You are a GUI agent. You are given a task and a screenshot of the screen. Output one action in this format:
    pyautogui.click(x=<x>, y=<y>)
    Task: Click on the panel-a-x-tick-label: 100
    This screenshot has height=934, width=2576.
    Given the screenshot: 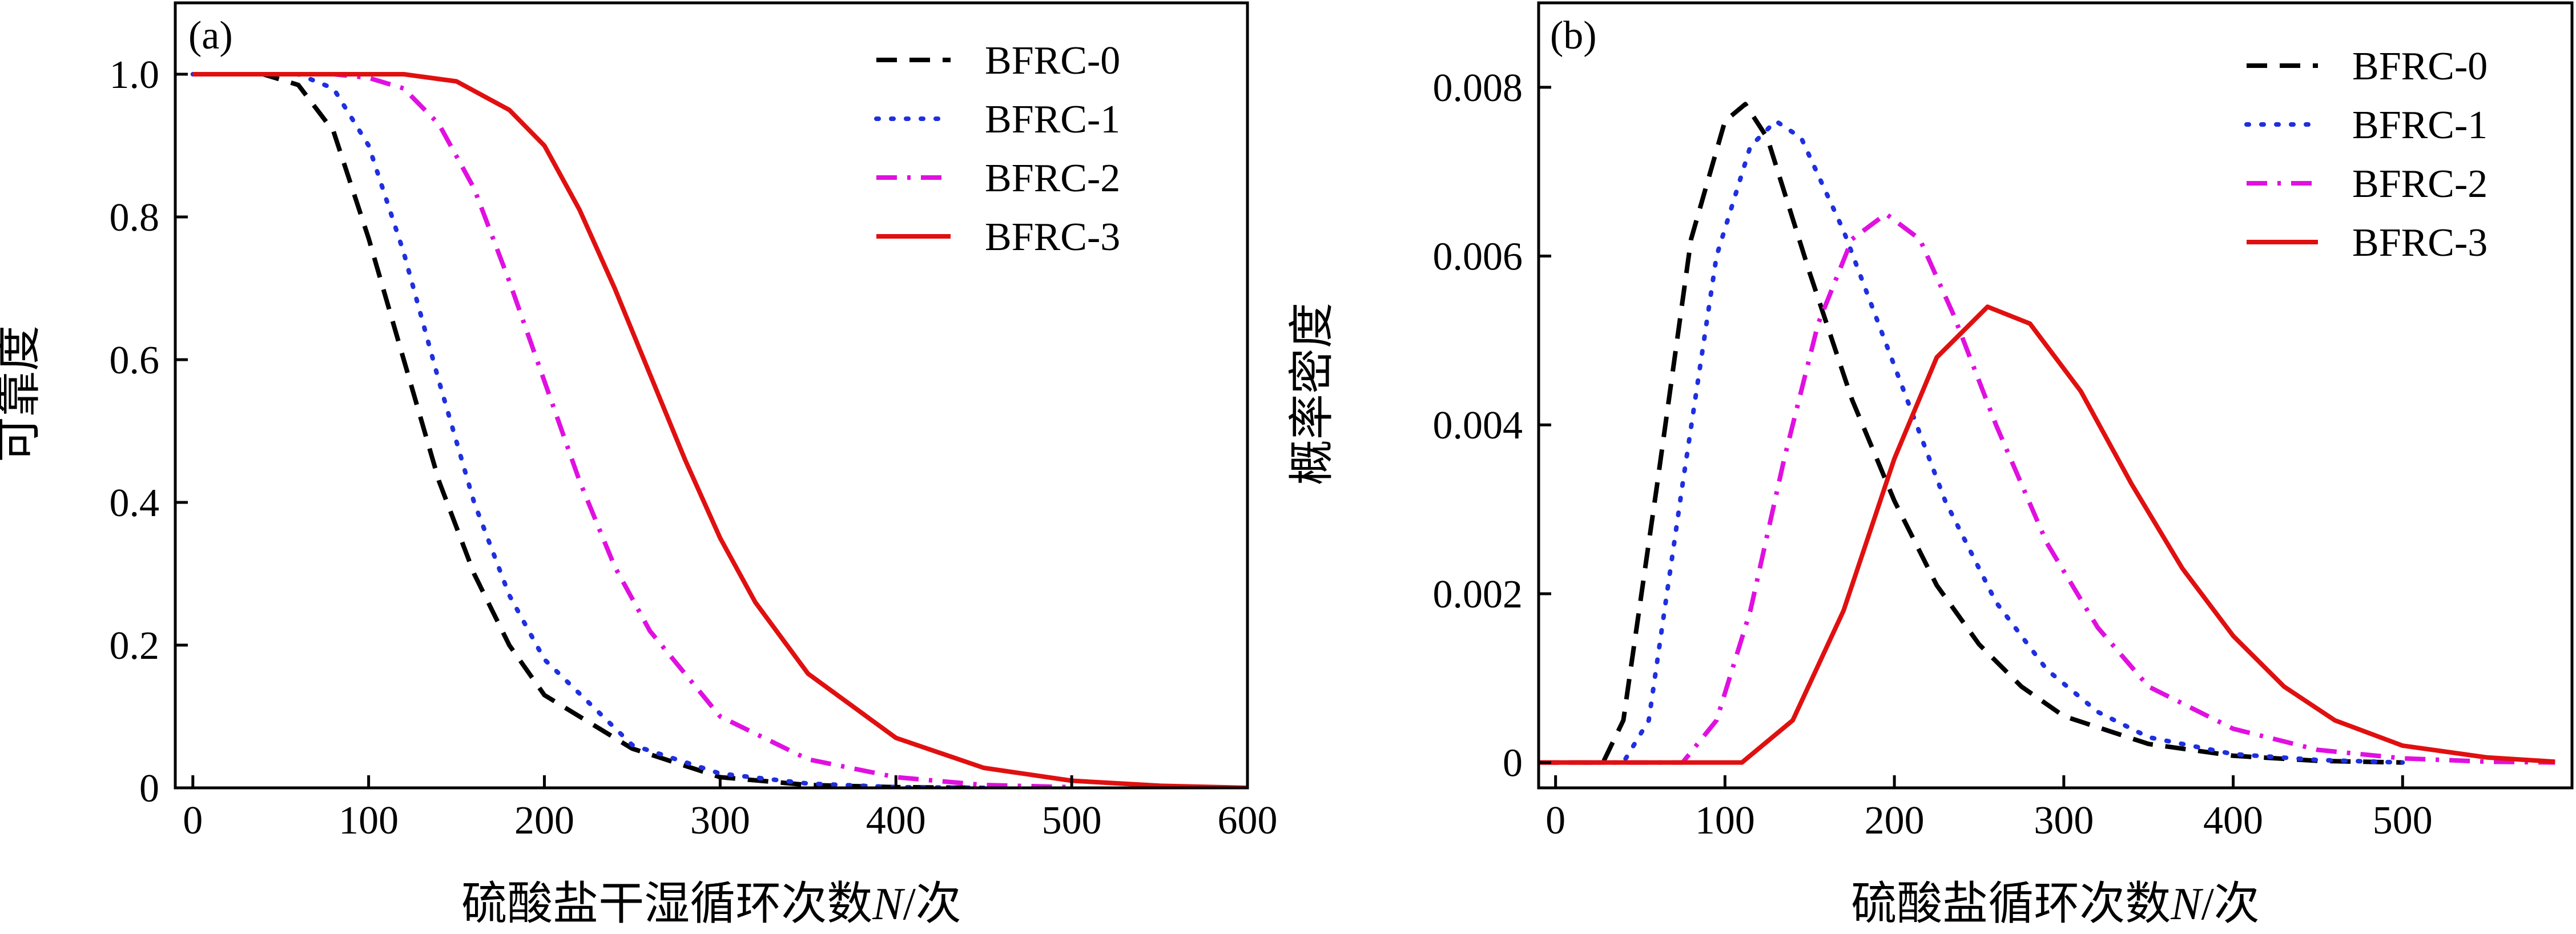 What is the action you would take?
    pyautogui.click(x=369, y=821)
    